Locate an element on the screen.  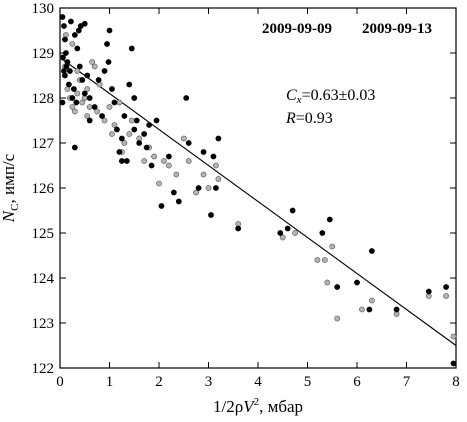
legend-label-1: 2009-09-09 is located at coordinates (297, 29).